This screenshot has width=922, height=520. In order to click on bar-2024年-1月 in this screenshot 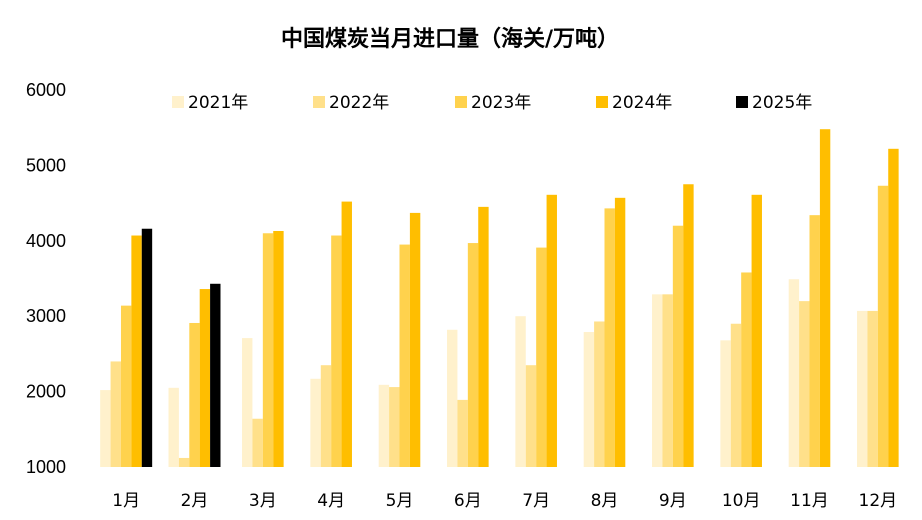, I will do `click(136, 351)`.